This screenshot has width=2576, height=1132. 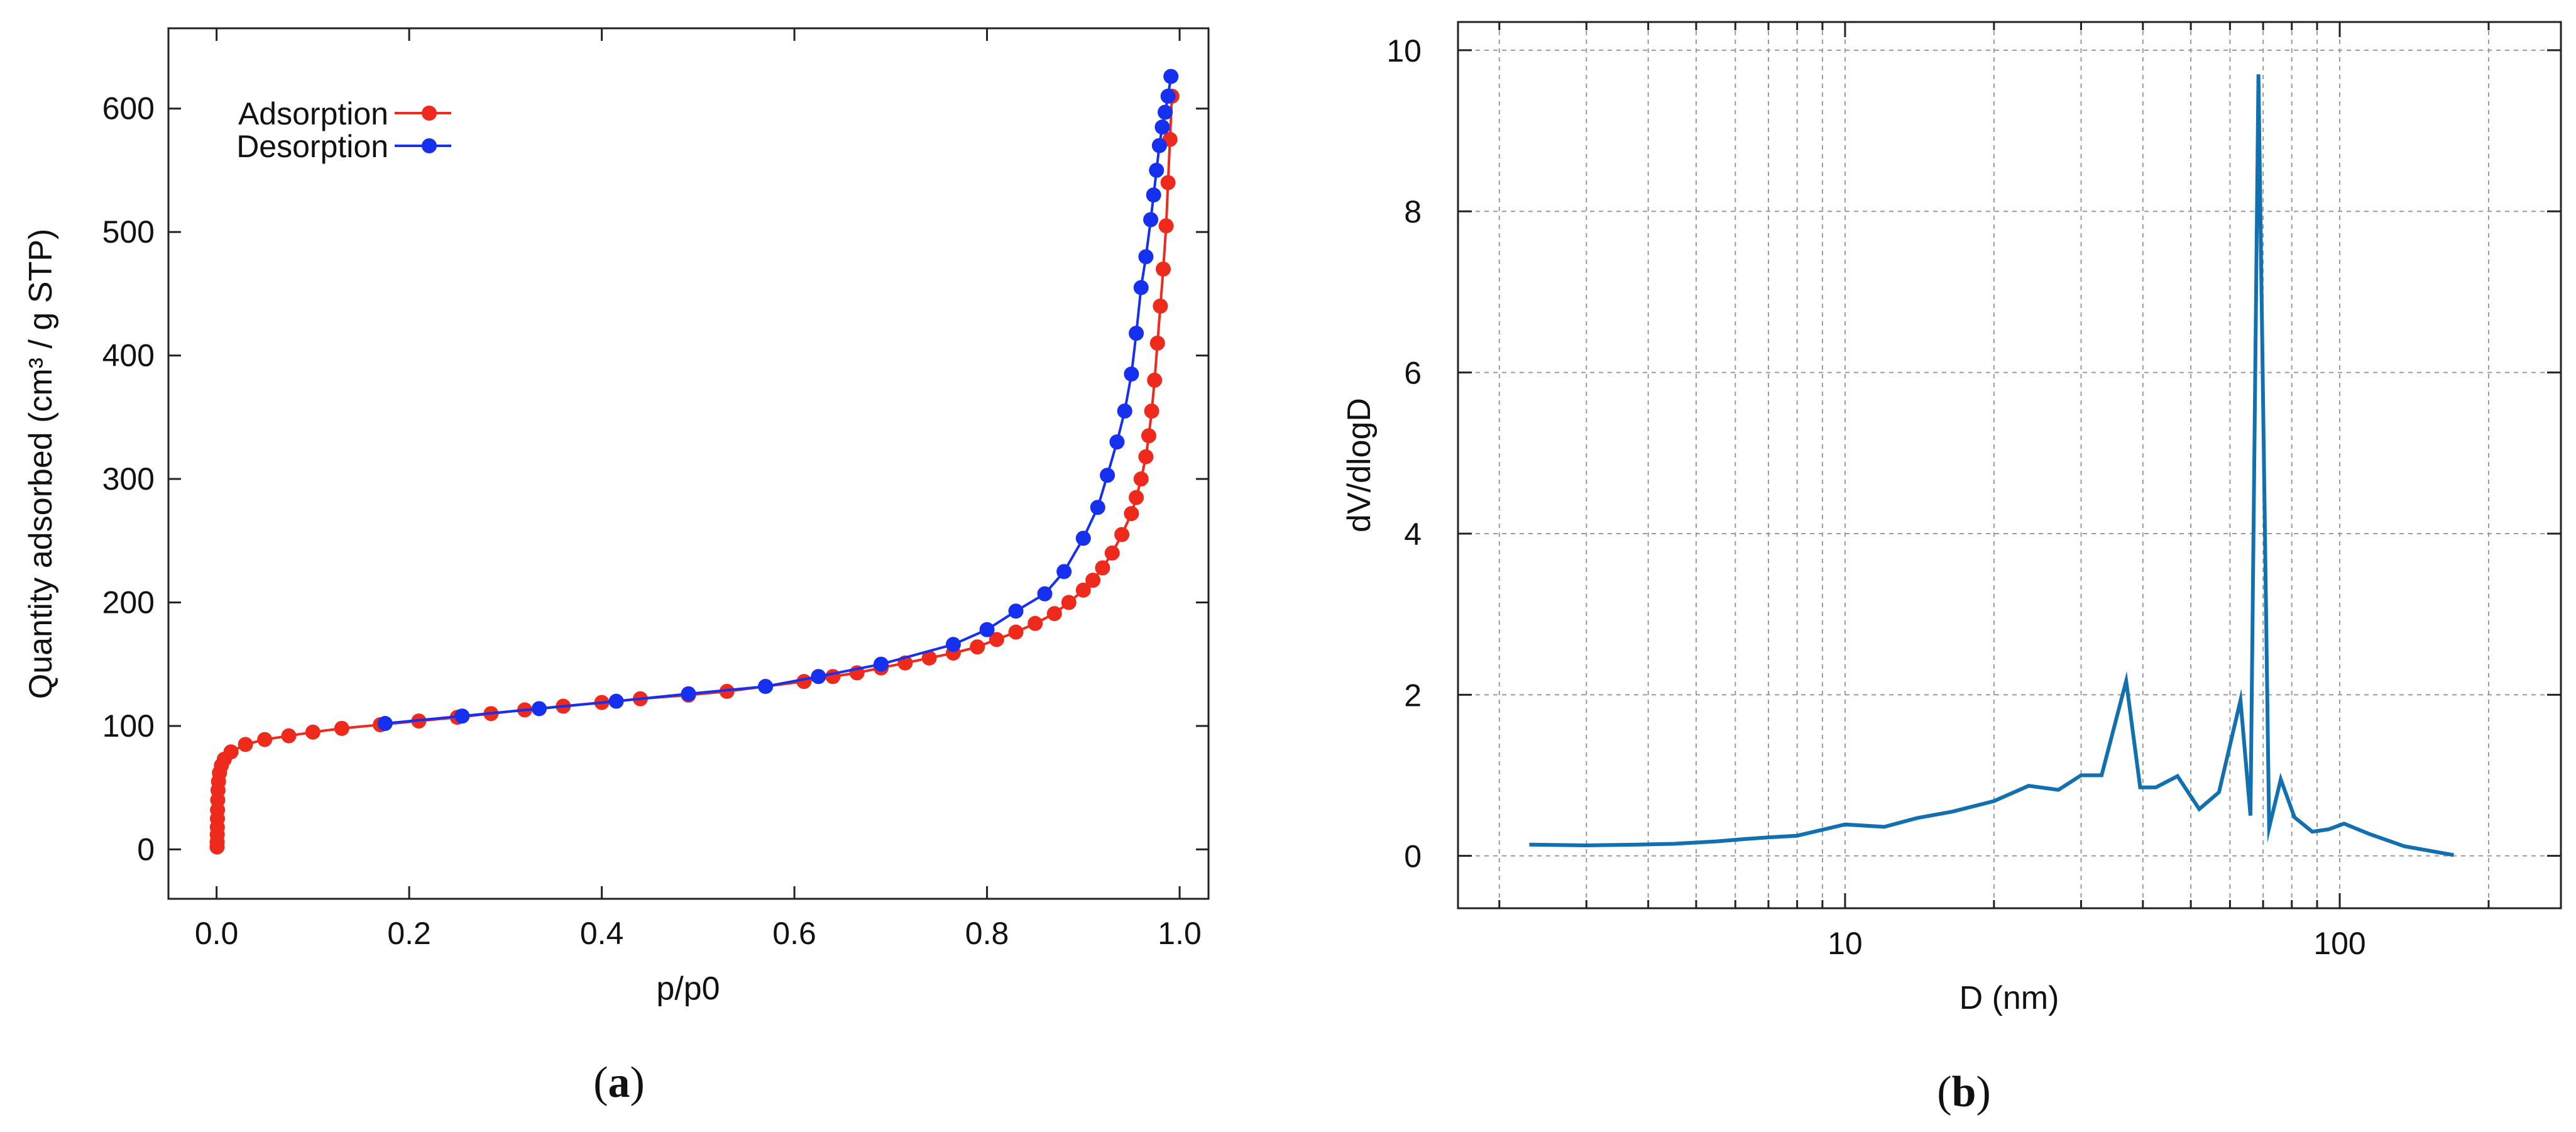 I want to click on x-tick-label: 0.2, so click(x=409, y=933).